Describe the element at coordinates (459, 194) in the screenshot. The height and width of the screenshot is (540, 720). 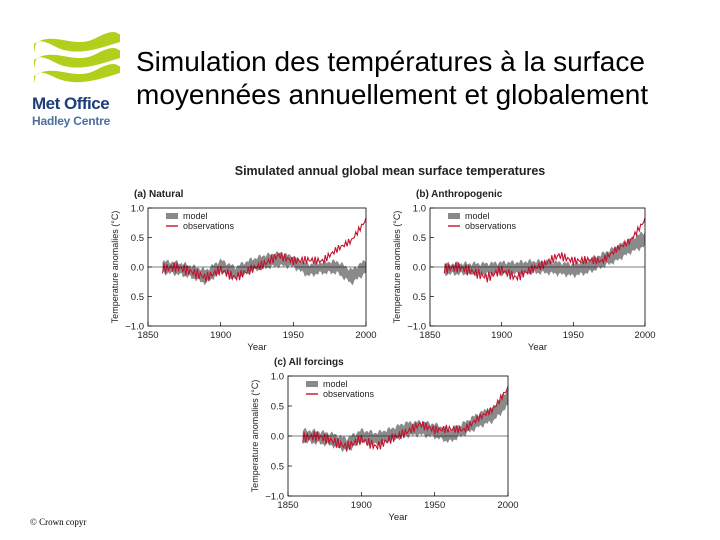
I see `panel-title: (b) Anthropogenic` at that location.